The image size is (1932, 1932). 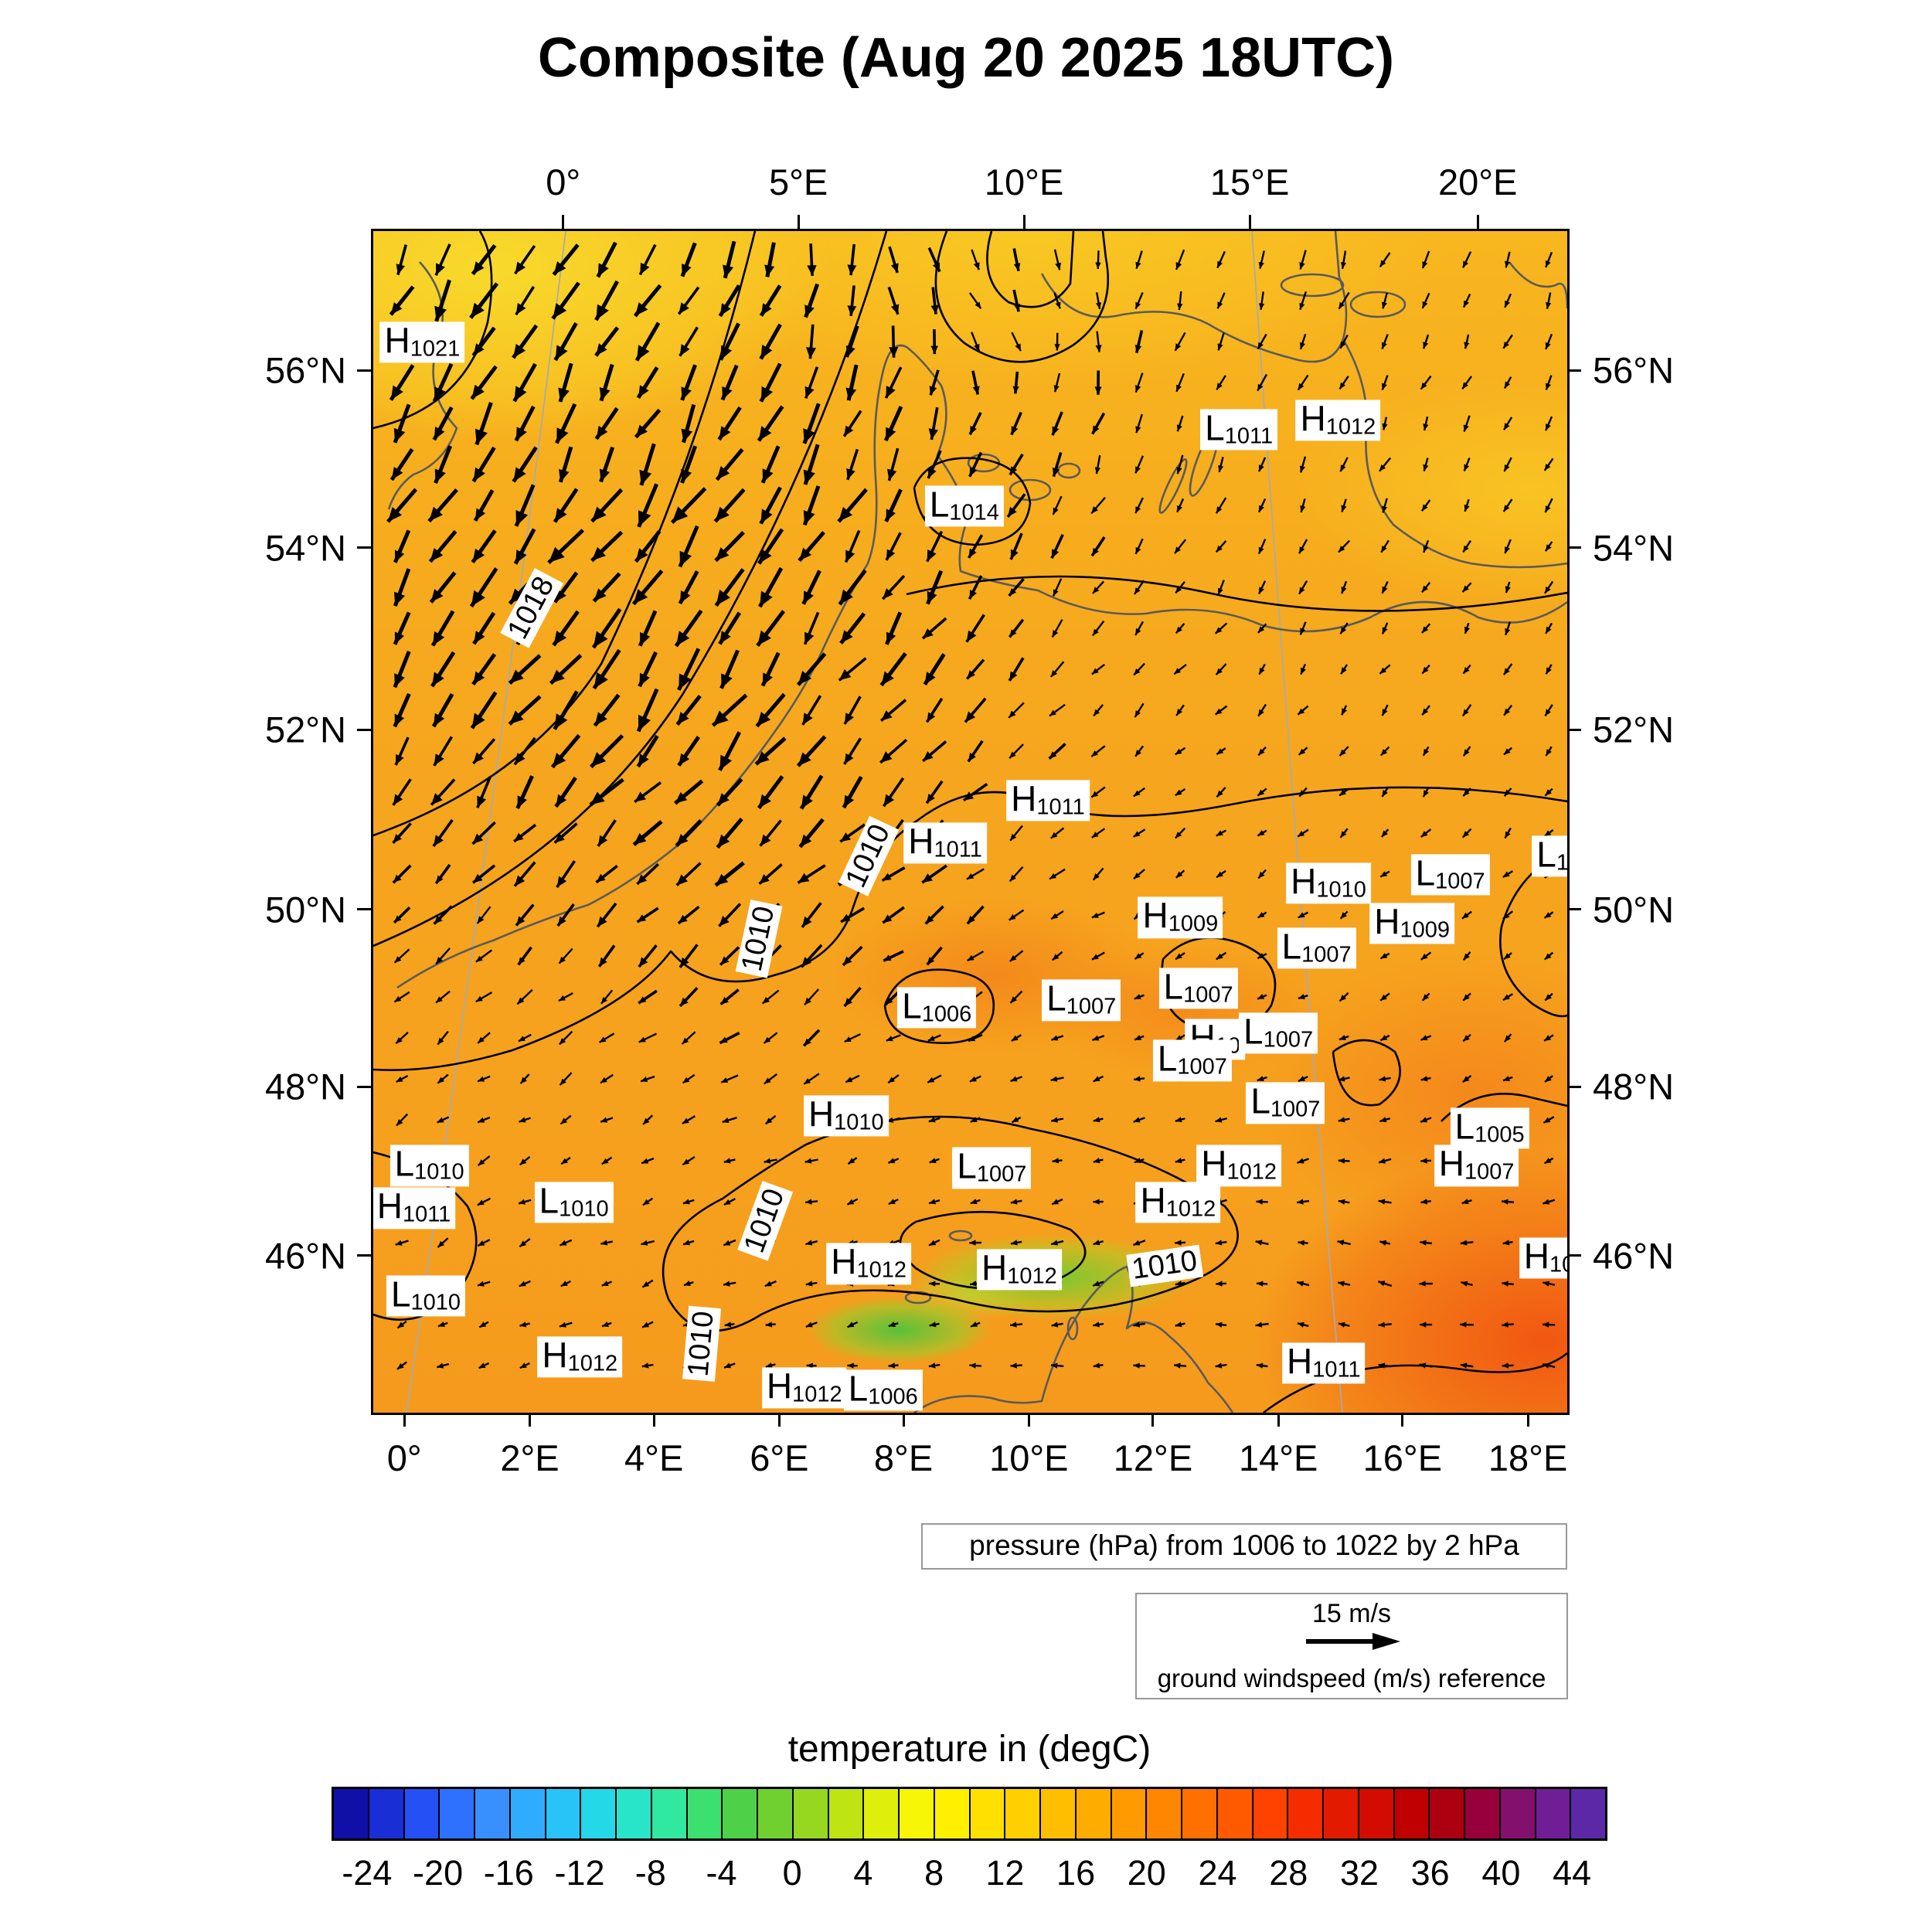 What do you see at coordinates (509, 1873) in the screenshot?
I see `colorbar-tick-label: -16` at bounding box center [509, 1873].